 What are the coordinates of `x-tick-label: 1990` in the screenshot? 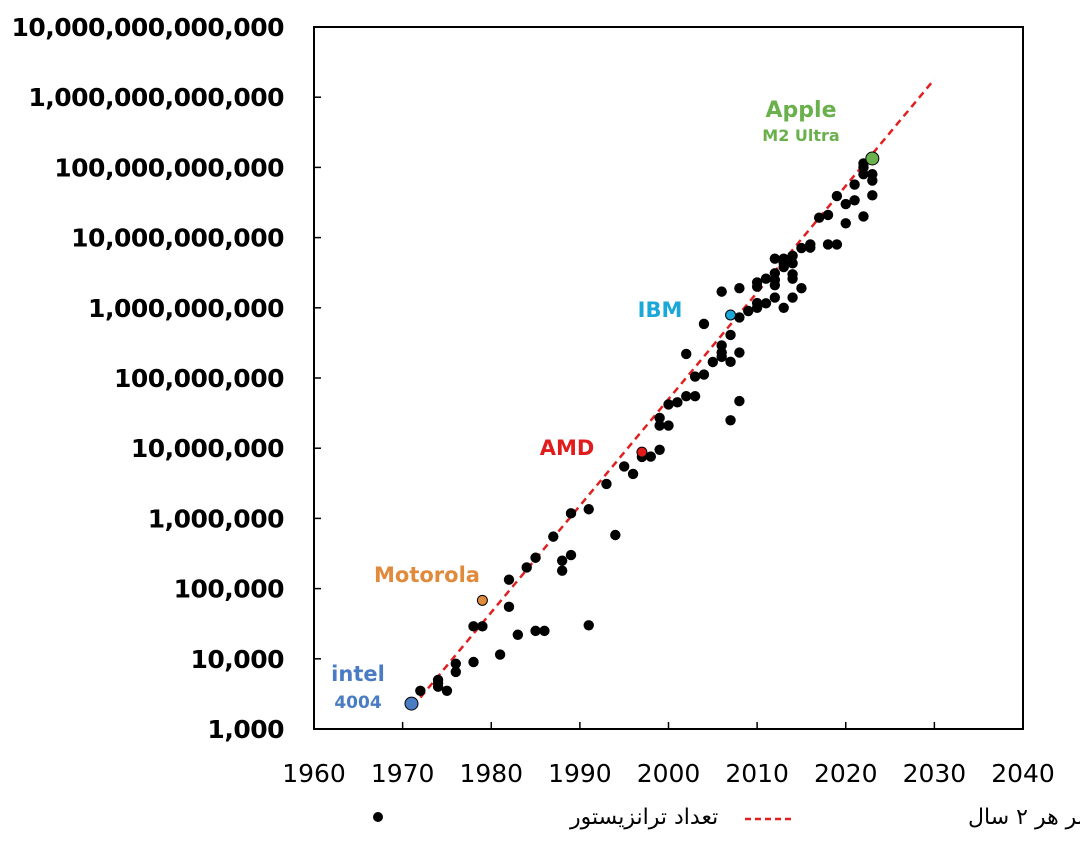 It's located at (580, 773).